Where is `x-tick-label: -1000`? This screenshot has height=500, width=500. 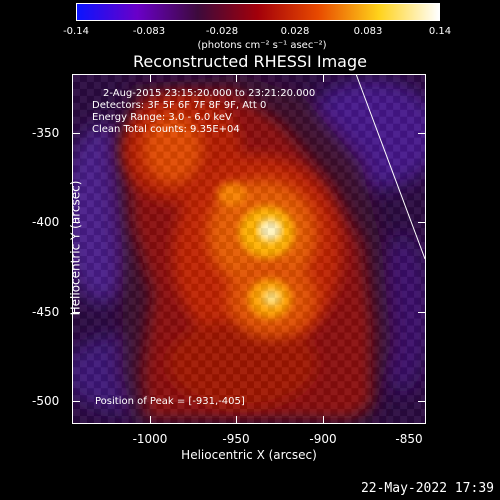 x-tick-label: -1000 is located at coordinates (150, 439).